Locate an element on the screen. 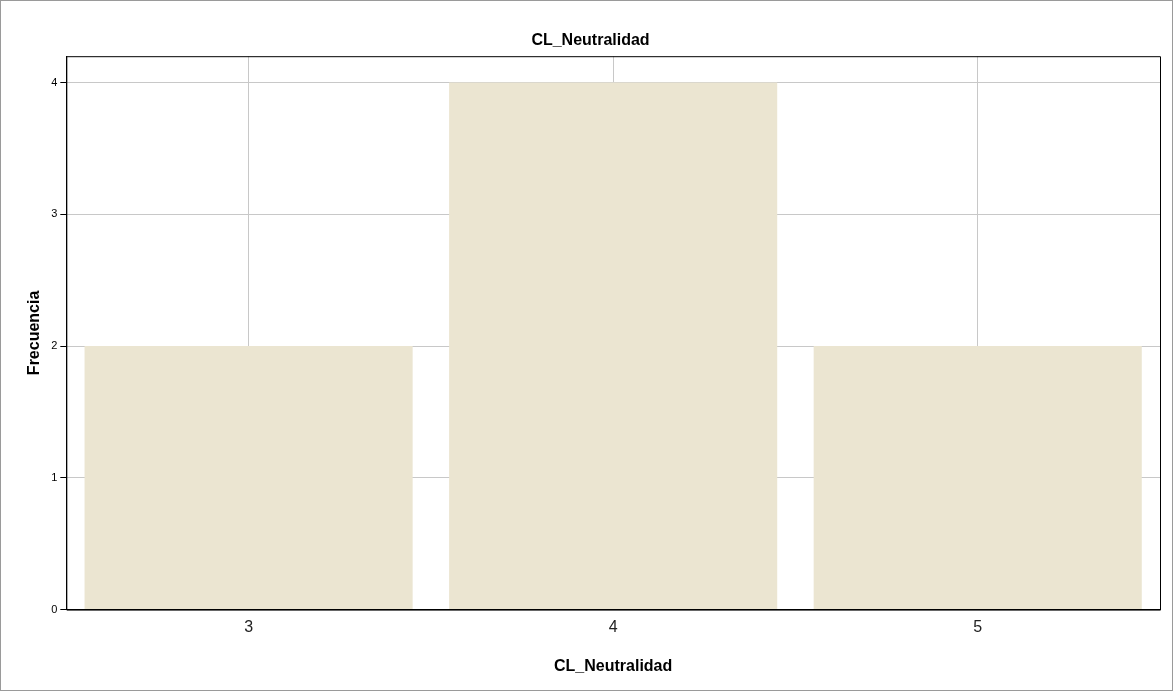  y-tick-label: 2 is located at coordinates (54, 345).